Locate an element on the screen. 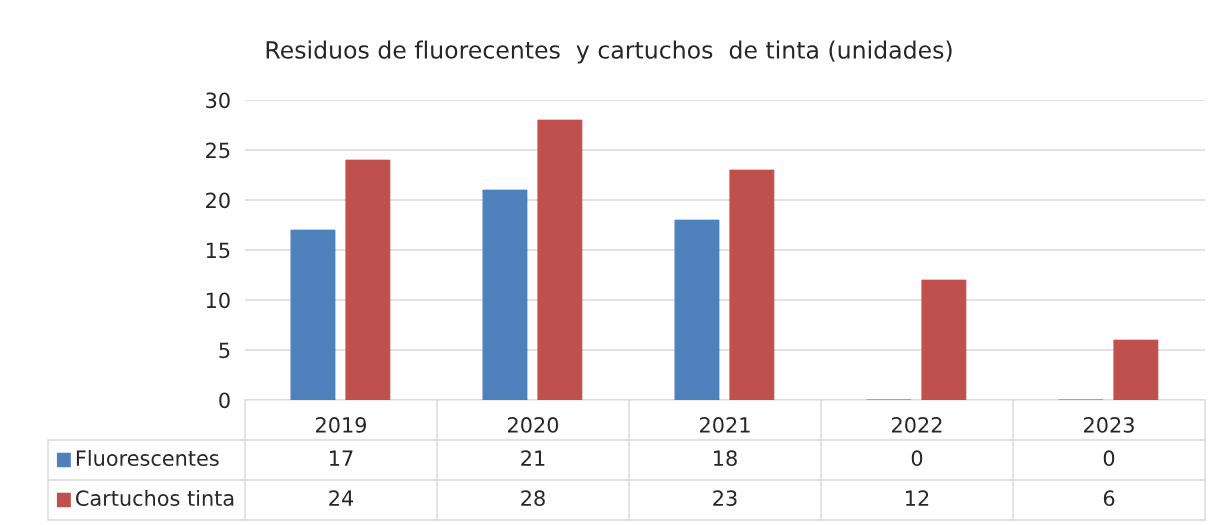  data-label: 12 is located at coordinates (917, 498).